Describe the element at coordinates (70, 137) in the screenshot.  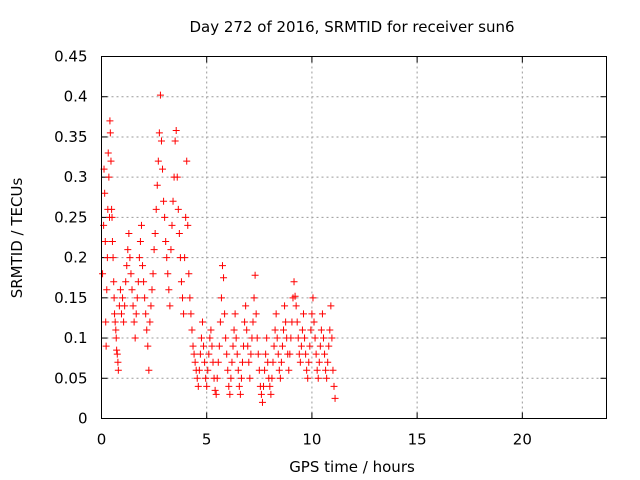
I see `y-tick-label: 0.35` at that location.